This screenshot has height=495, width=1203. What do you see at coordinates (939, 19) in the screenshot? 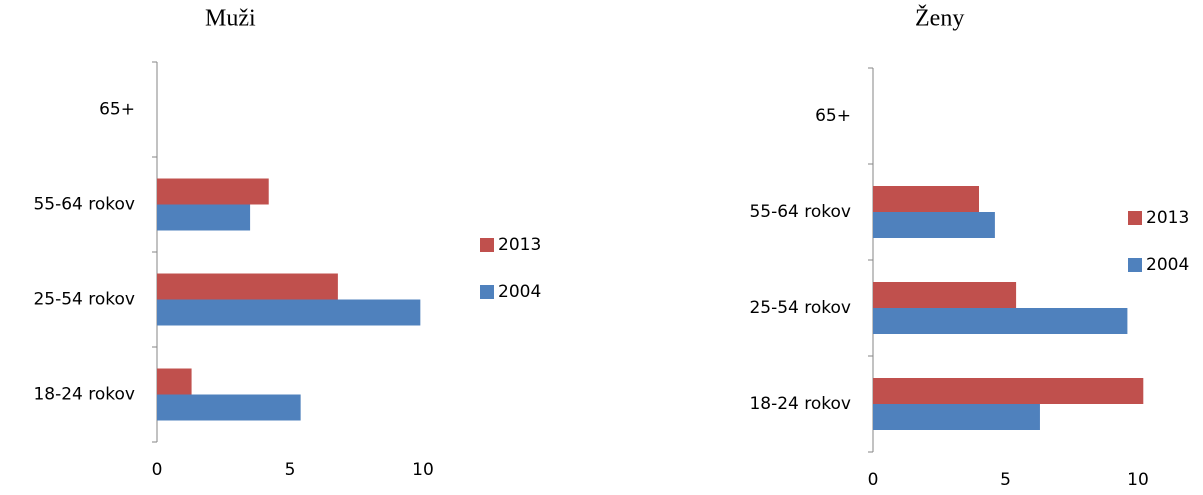
I see `chart-title: Ženy` at bounding box center [939, 19].